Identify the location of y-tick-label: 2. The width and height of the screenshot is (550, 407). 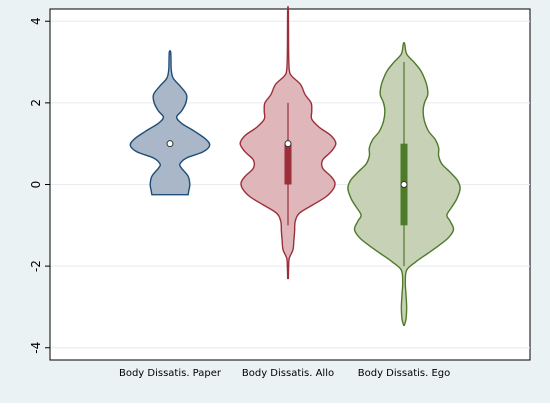
(36, 103).